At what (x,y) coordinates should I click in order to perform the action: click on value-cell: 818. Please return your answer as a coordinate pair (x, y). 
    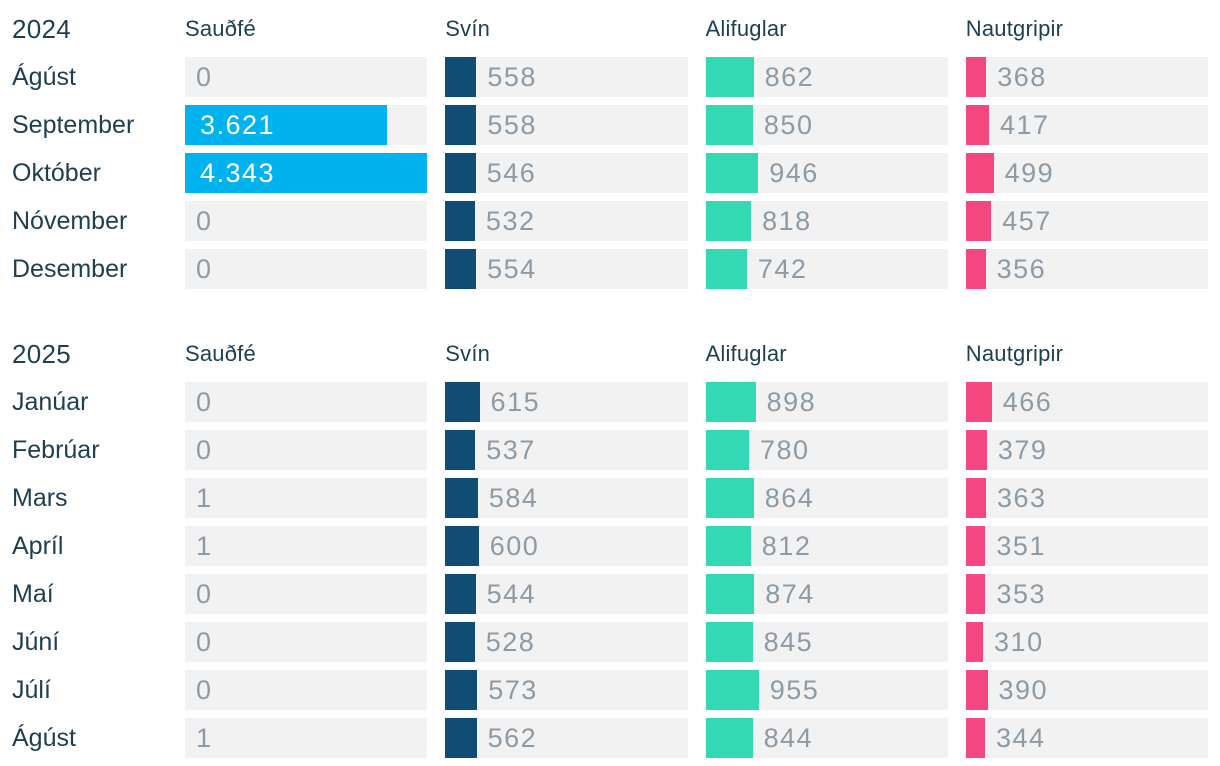
    Looking at the image, I should click on (826, 221).